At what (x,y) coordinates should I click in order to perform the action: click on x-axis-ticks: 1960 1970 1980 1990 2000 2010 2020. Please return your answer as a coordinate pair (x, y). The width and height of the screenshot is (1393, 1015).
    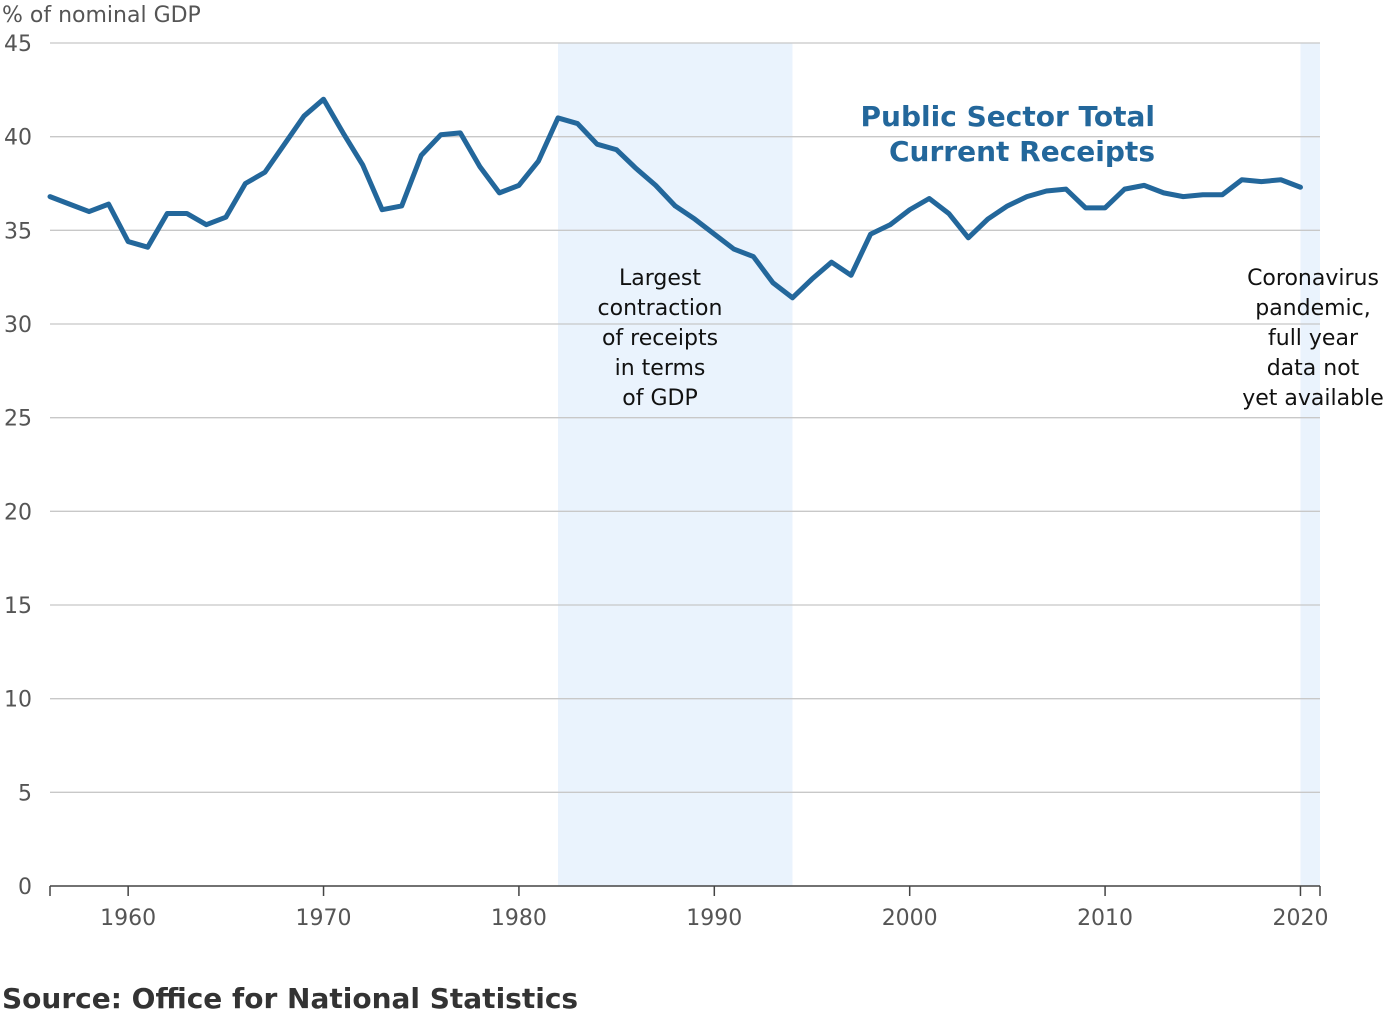
    Looking at the image, I should click on (714, 908).